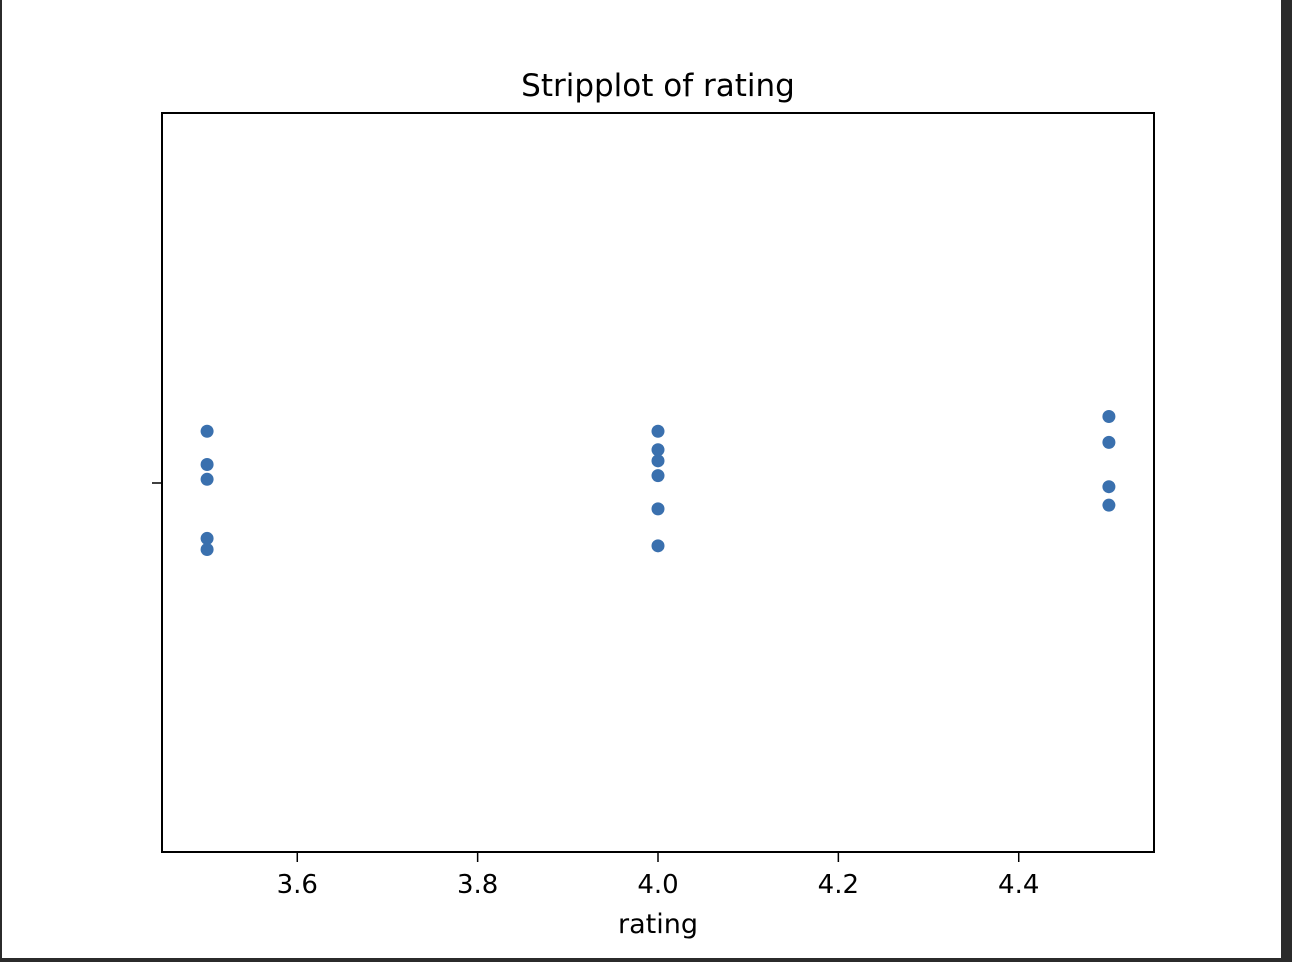 The height and width of the screenshot is (962, 1292). Describe the element at coordinates (658, 86) in the screenshot. I see `chart-title: Stripplot of rating` at that location.